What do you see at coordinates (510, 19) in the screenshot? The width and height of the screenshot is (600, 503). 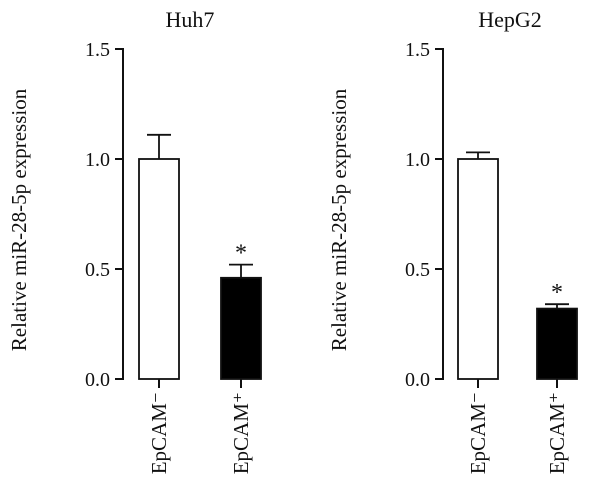 I see `chart-title: HepG2` at bounding box center [510, 19].